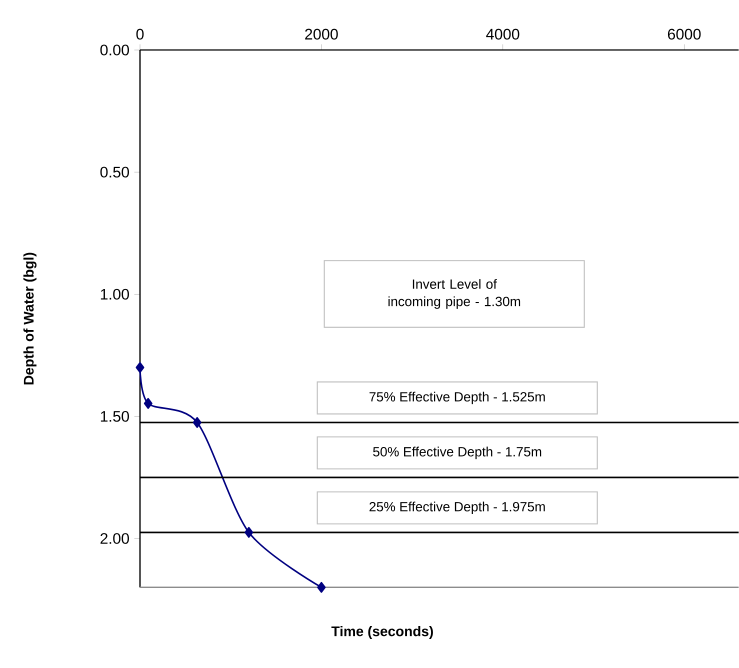 Image resolution: width=739 pixels, height=668 pixels. I want to click on y-tick-label: 0.50, so click(114, 172).